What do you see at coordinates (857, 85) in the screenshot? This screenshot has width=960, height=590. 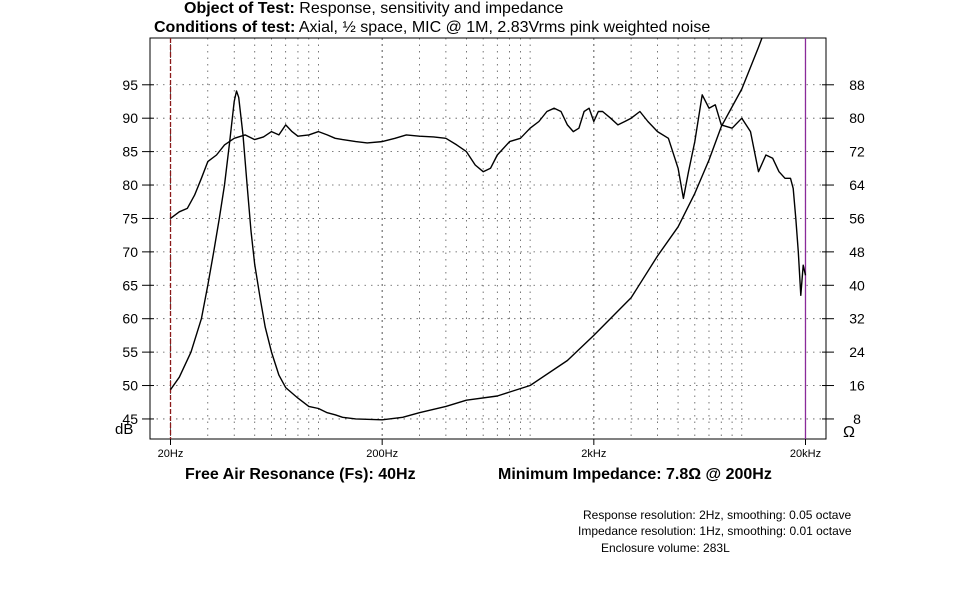 I see `right-tick-label: 88` at bounding box center [857, 85].